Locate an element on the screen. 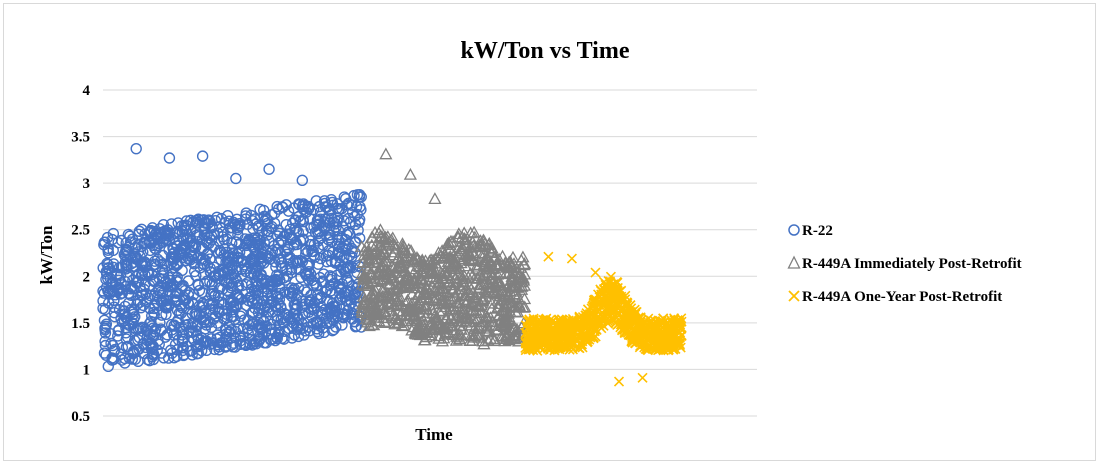 The width and height of the screenshot is (1099, 464). legend-label: R-449A One-Year Post-Retrofit is located at coordinates (902, 297).